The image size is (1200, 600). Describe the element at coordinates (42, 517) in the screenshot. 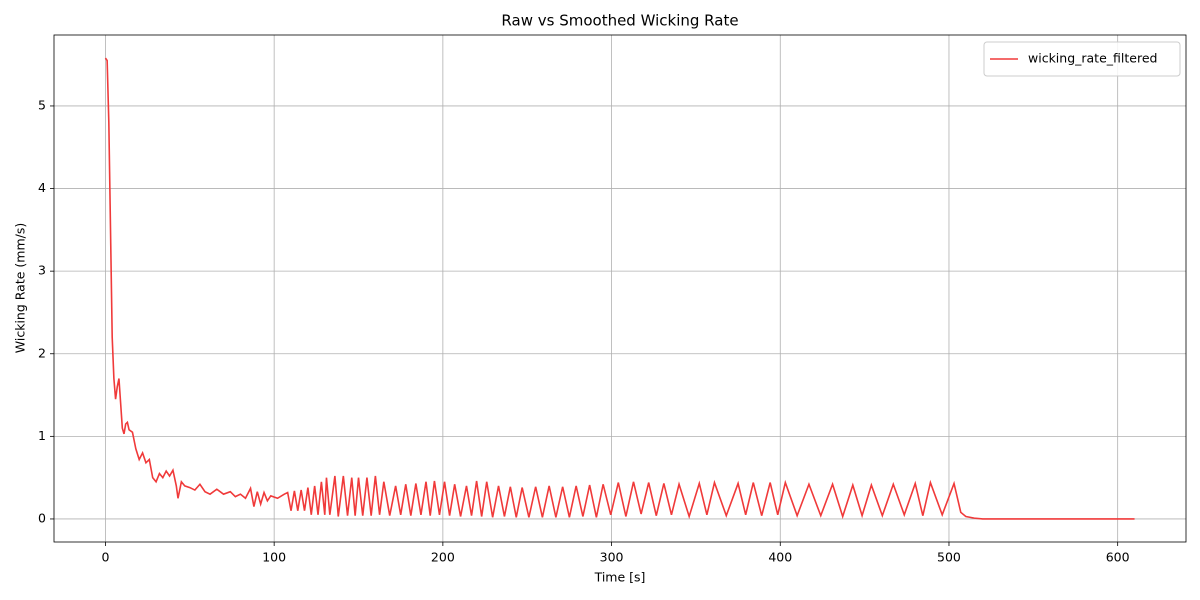

I see `y-tick-label: 0` at that location.